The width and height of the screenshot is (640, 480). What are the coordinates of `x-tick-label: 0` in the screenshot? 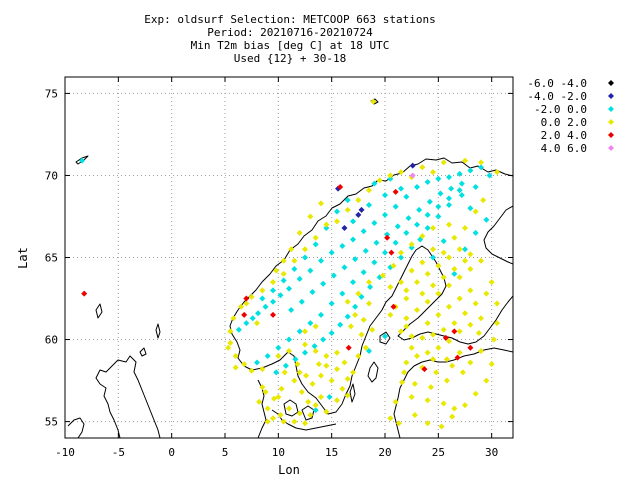 It's located at (171, 452).